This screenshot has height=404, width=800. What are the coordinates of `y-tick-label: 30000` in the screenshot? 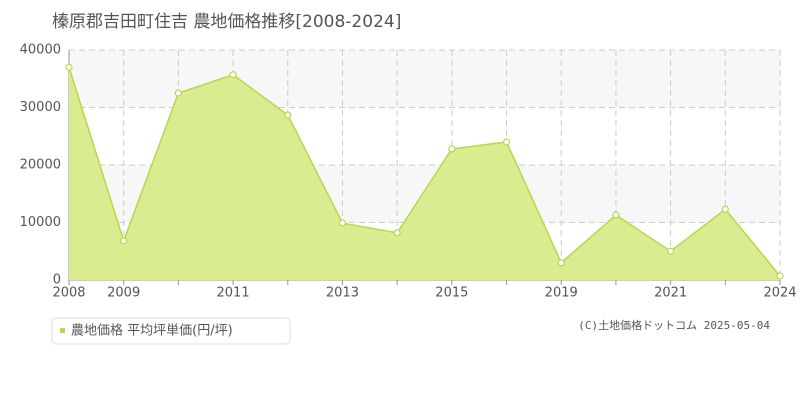 It's located at (40, 107).